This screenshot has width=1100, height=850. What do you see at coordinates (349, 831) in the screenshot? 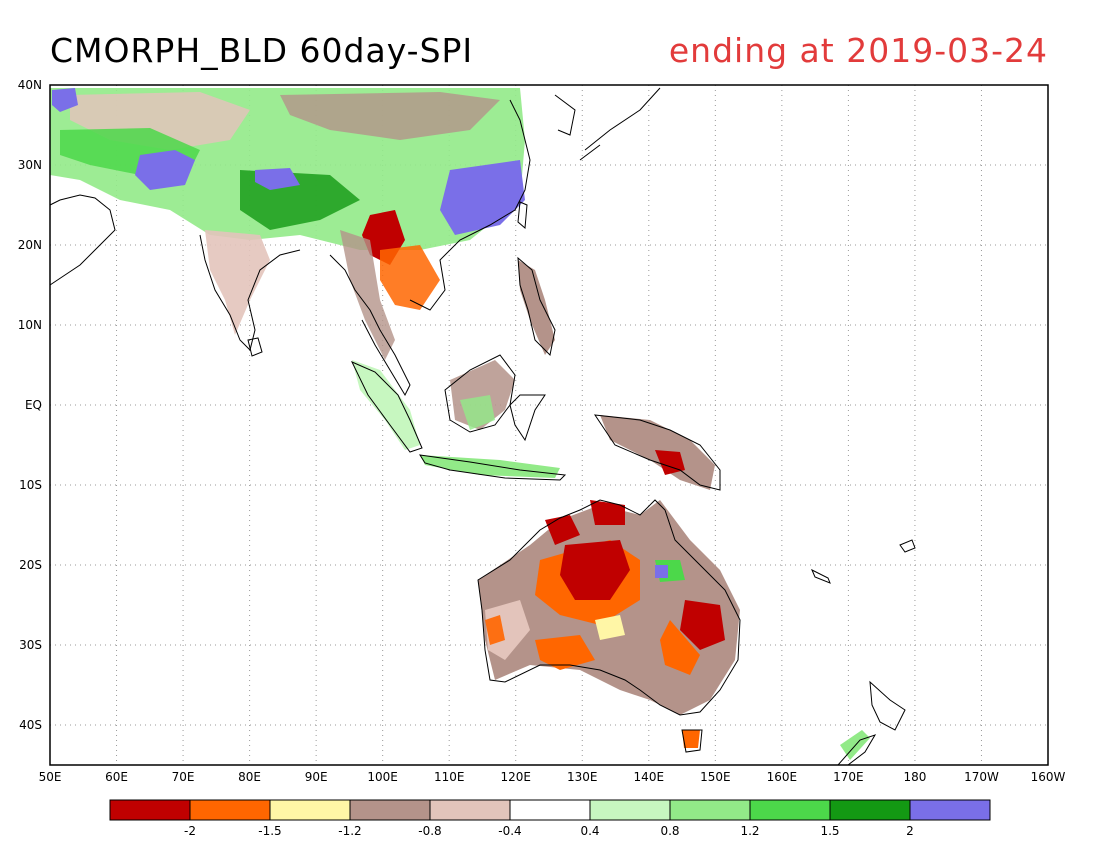
I see `colorbar-tick-label: -1.2` at bounding box center [349, 831].